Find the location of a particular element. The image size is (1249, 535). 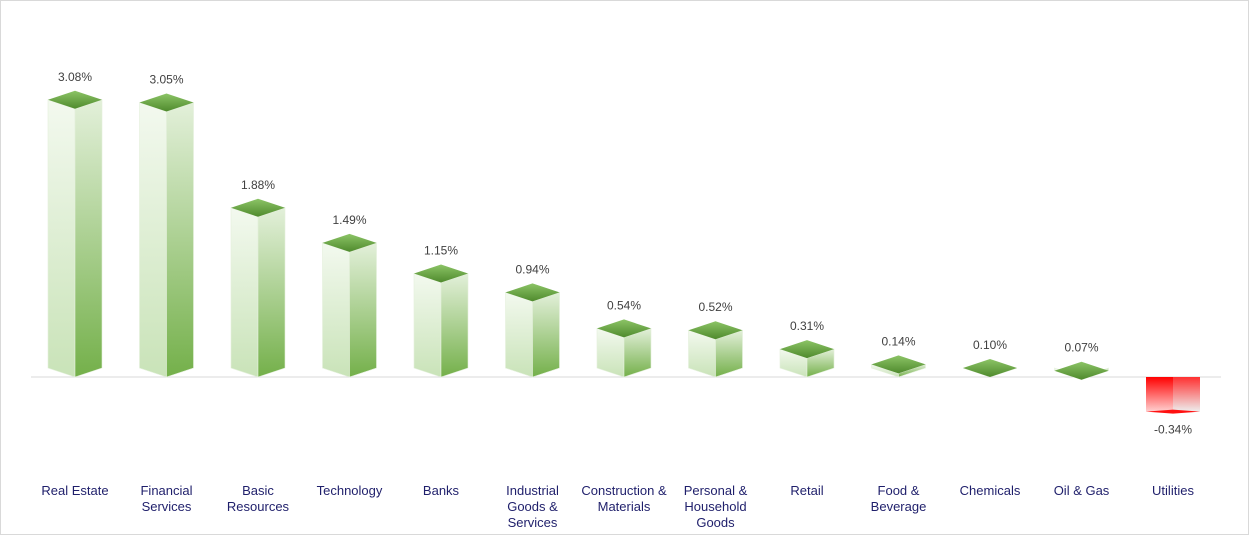

category-label: Resources is located at coordinates (258, 506).